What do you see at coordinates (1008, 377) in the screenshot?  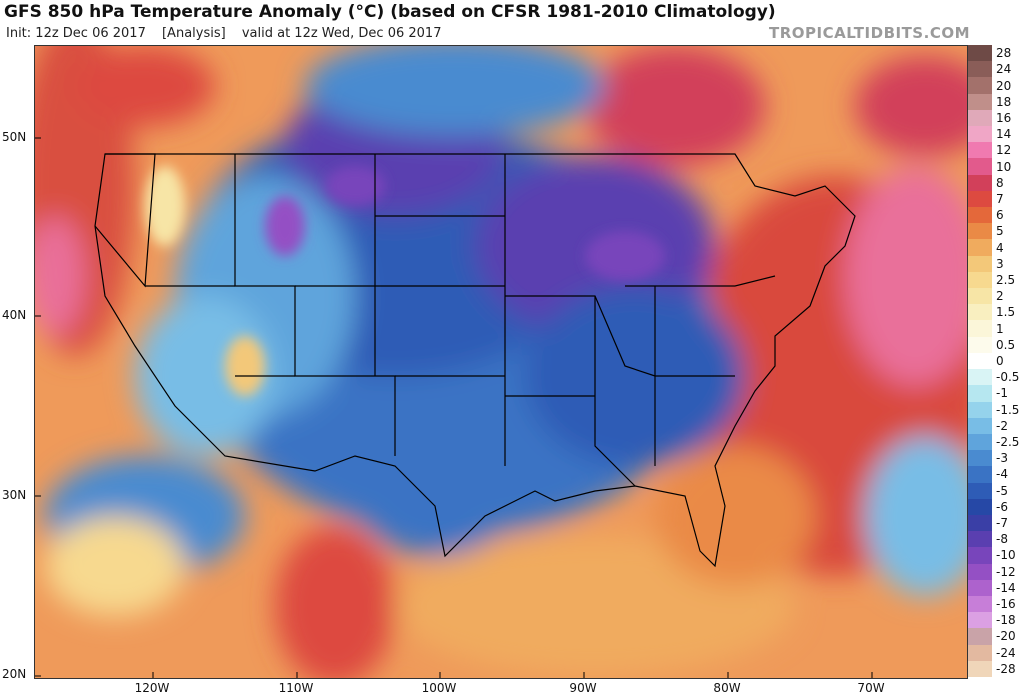 I see `color-scale-label: -0.5` at bounding box center [1008, 377].